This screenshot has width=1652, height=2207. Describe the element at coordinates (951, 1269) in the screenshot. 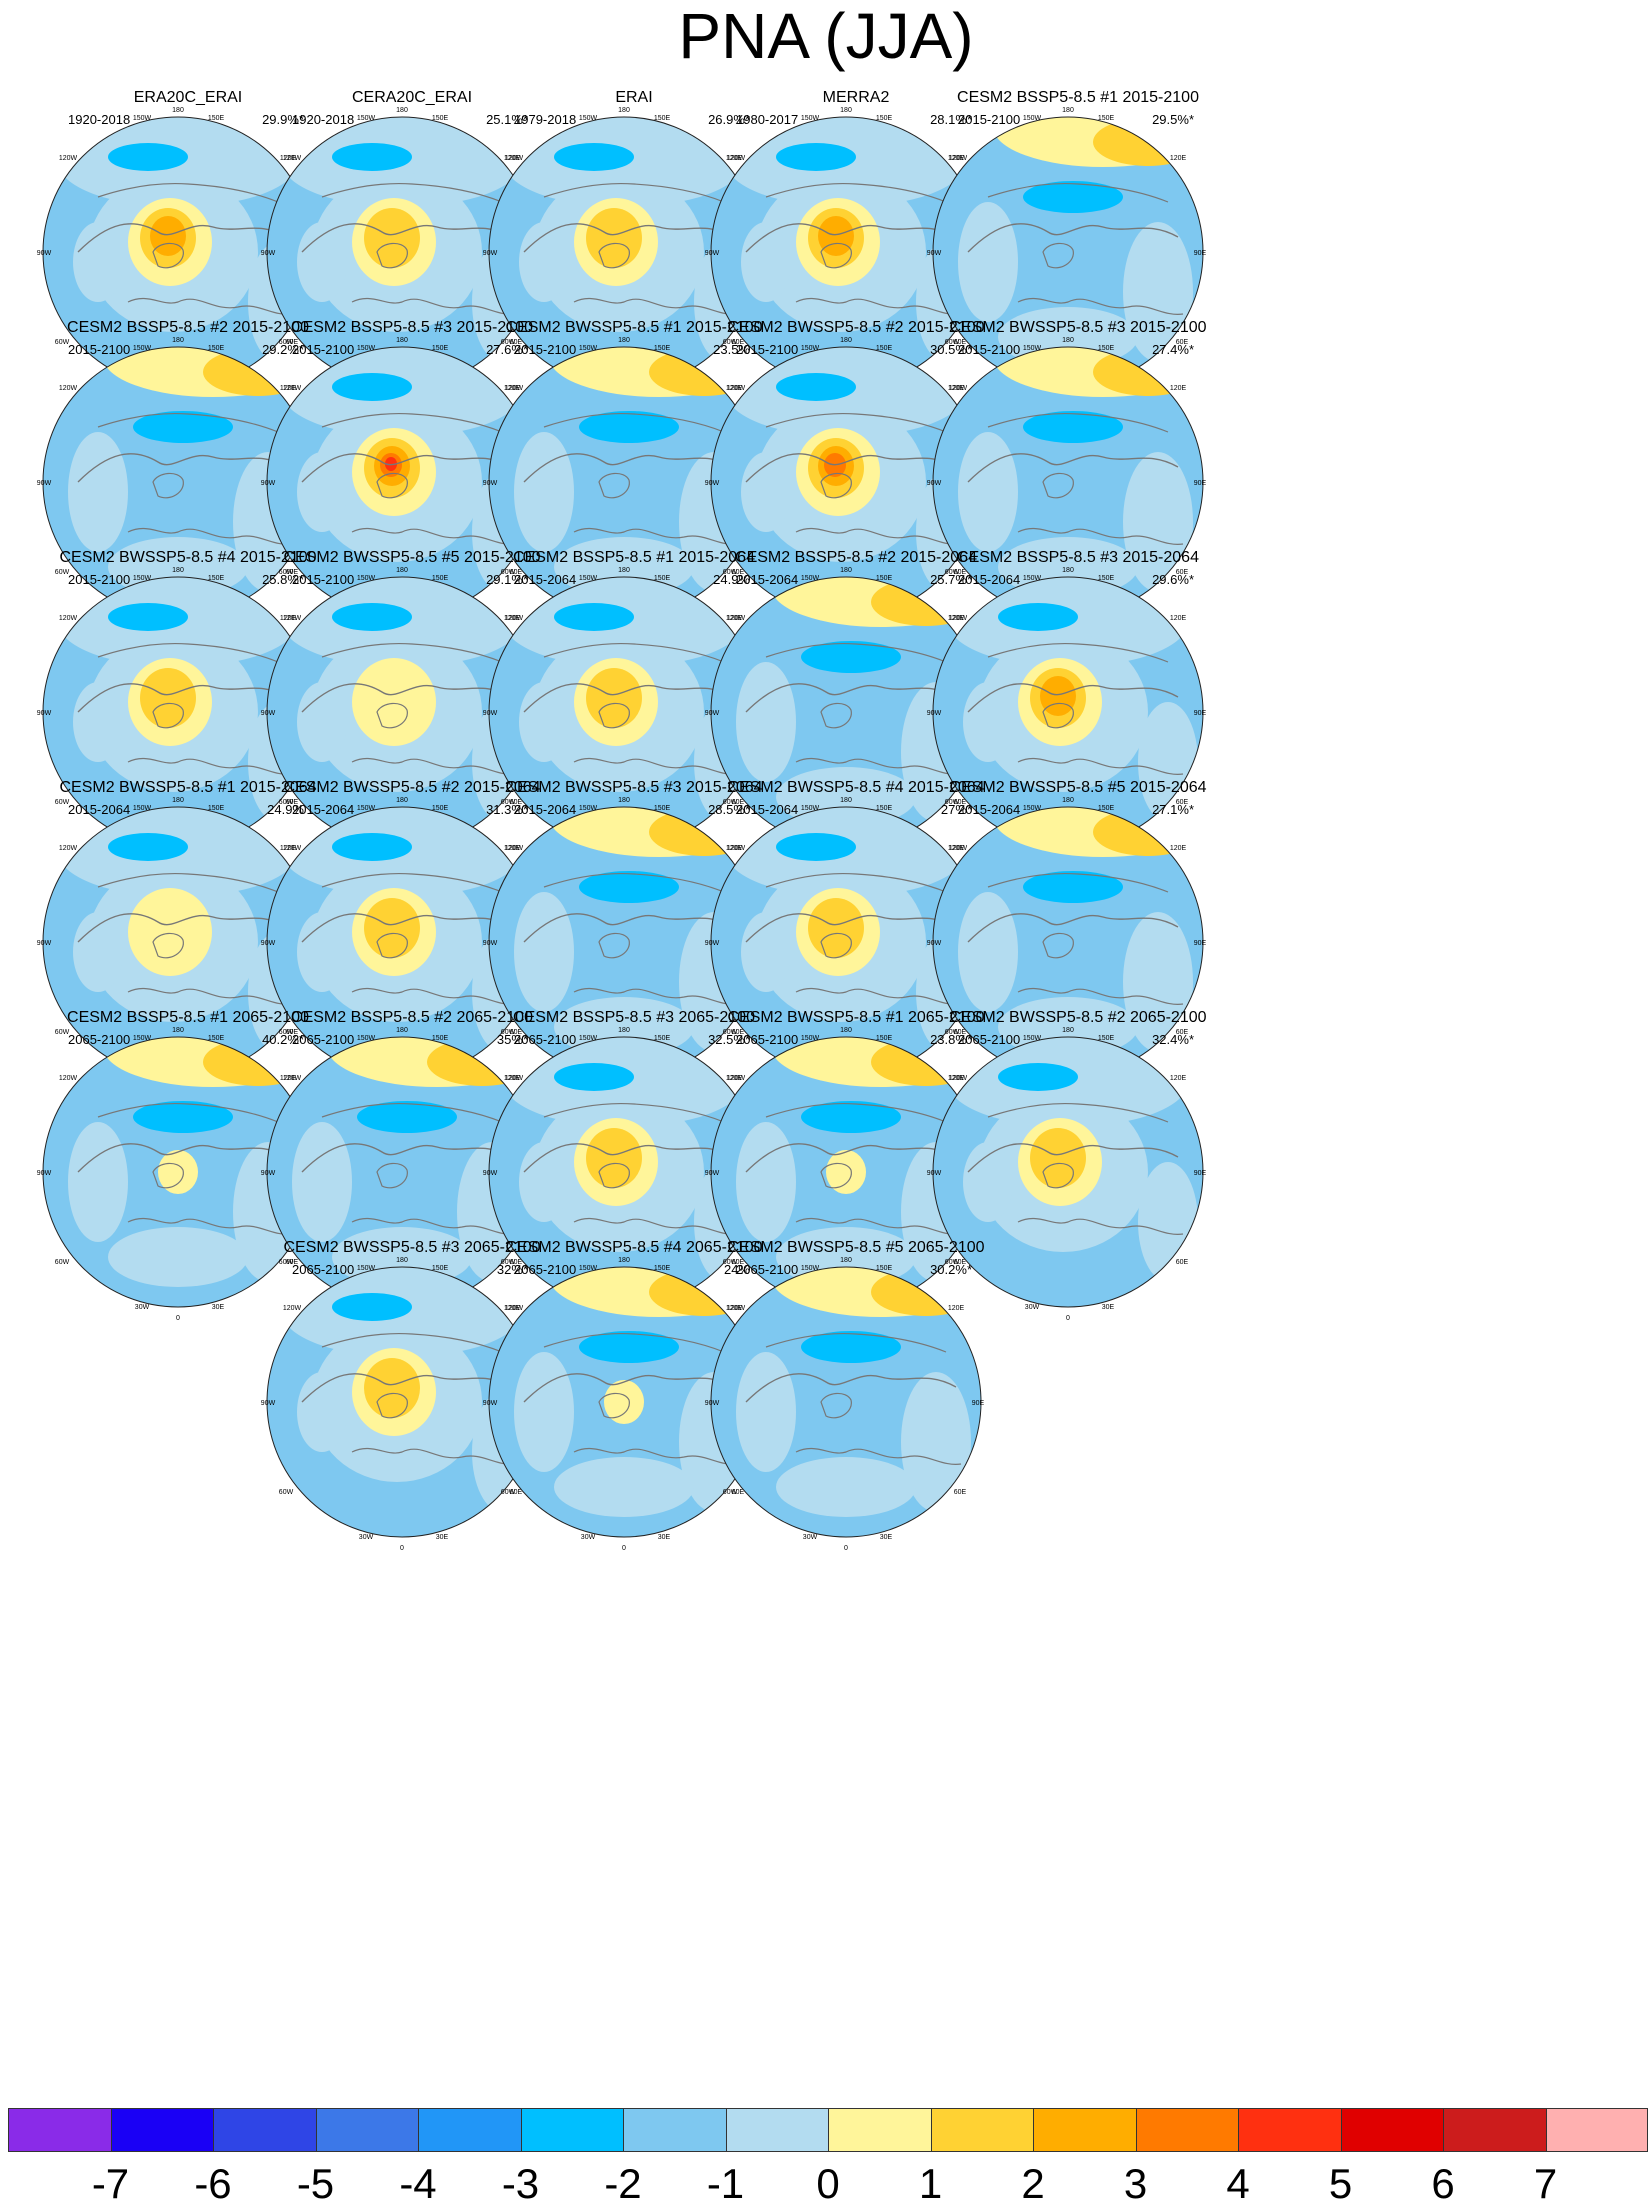

I see `panel-explained-variance: 30.2%*` at that location.